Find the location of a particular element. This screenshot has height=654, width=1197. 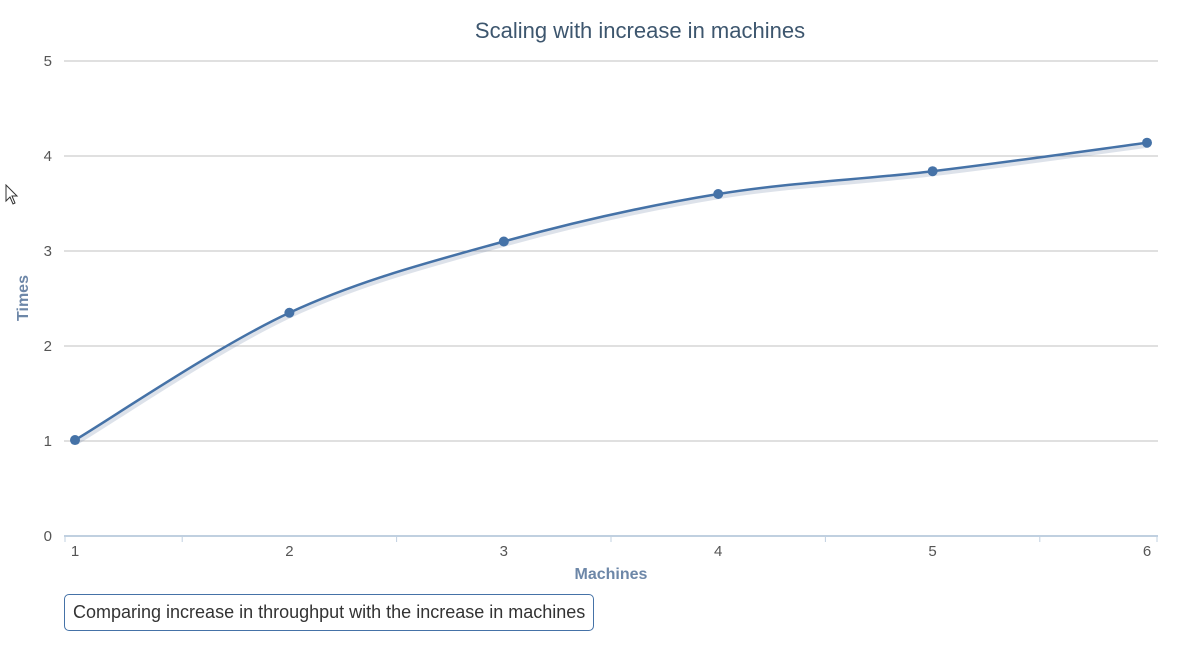

mouse-cursor-icon is located at coordinates (12, 194).